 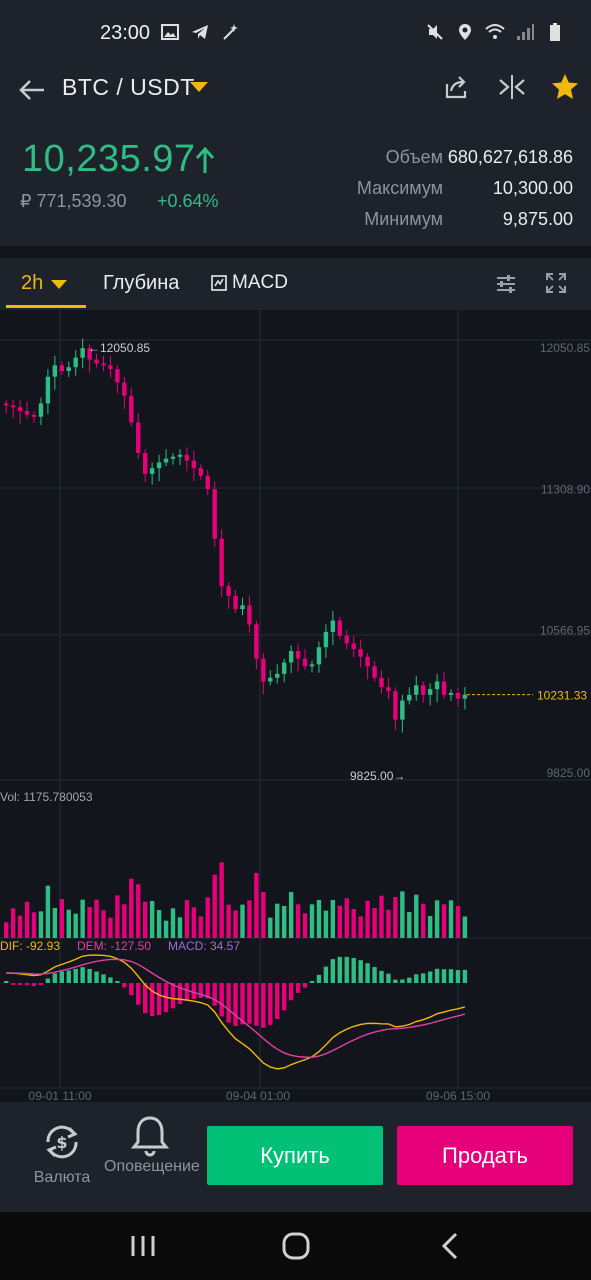 I want to click on tab-depth: Глубина, so click(x=141, y=283).